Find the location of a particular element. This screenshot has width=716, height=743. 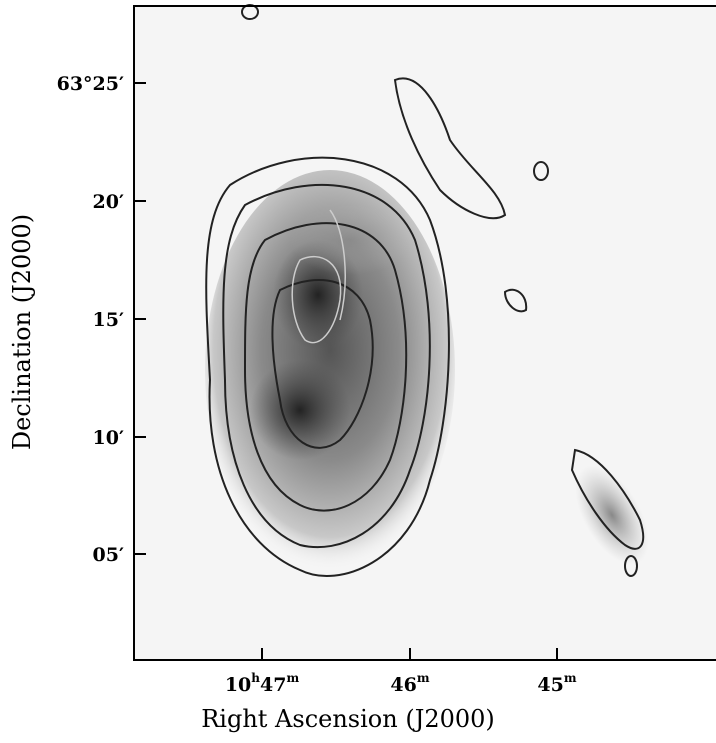

y-ticks: 63°25′ 20′ 15′ 10′ 05′ is located at coordinates (101, 319).